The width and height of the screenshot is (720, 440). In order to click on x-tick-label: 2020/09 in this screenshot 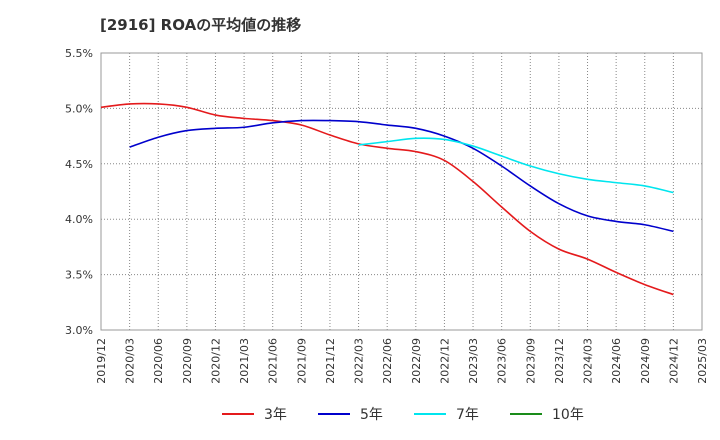, I will do `click(187, 361)`.